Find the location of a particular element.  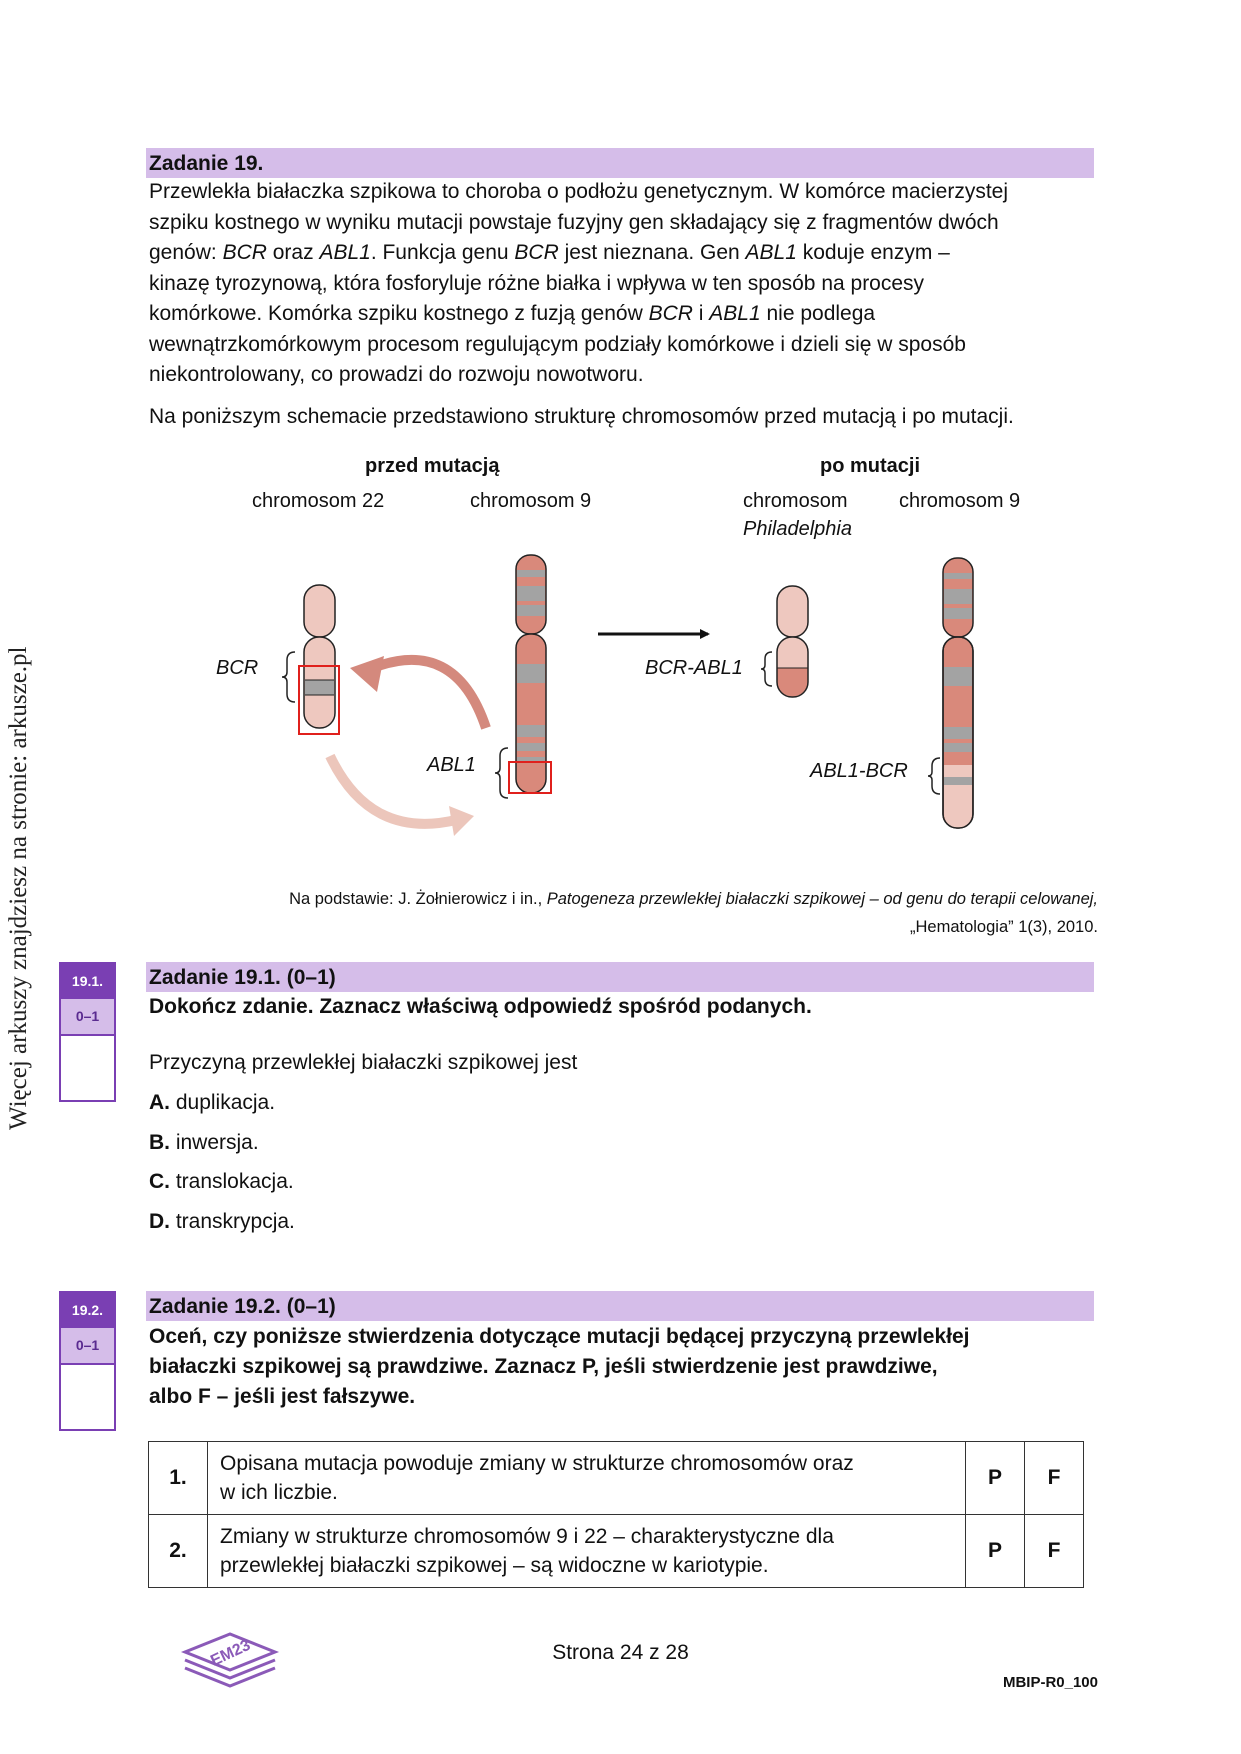

option-a: A. duplikacja. is located at coordinates (624, 1103).